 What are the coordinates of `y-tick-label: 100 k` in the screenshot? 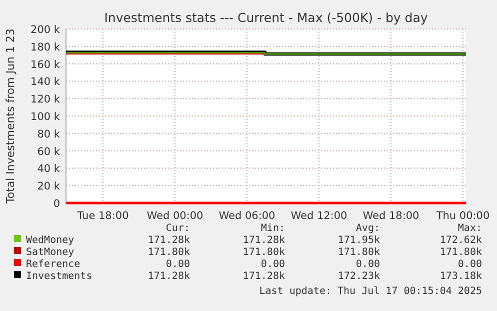 It's located at (45, 117).